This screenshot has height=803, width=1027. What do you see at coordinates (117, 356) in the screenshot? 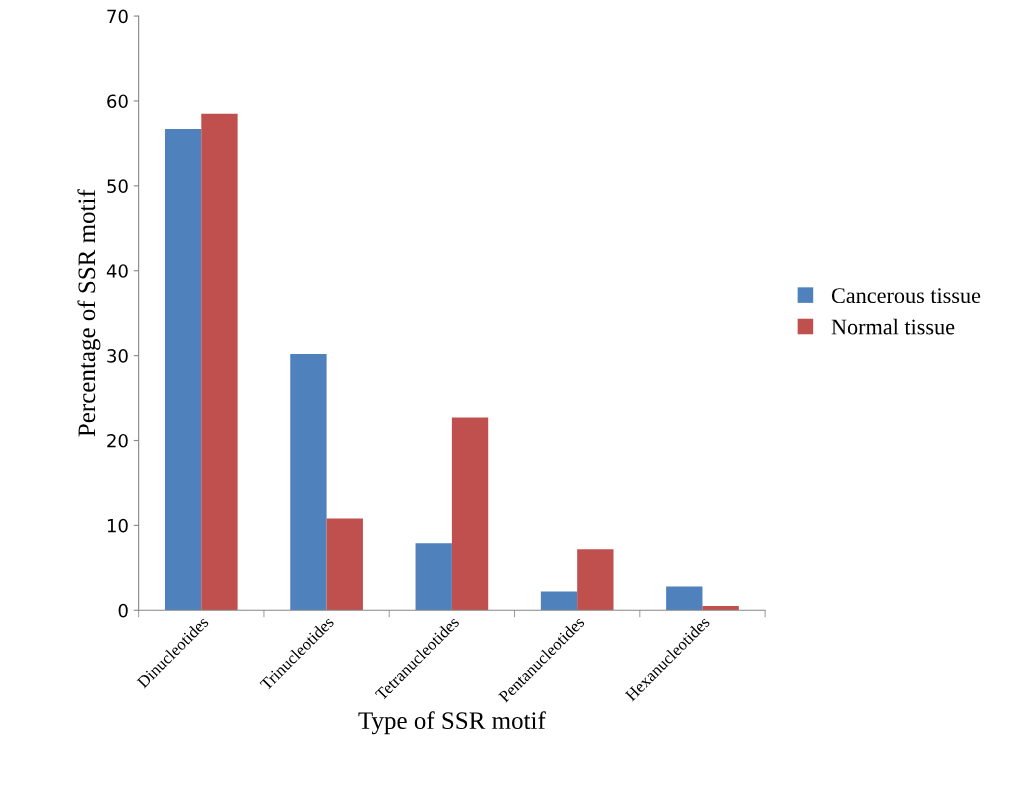
I see `y-tick-label: 30` at bounding box center [117, 356].